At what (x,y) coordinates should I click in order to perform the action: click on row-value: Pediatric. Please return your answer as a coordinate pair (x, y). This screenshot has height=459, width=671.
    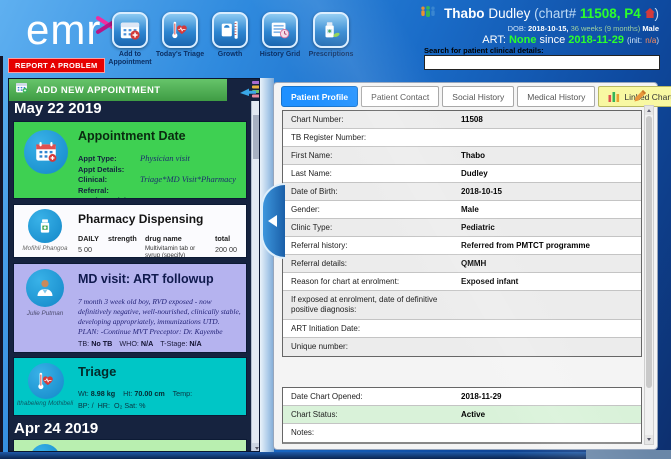
    Looking at the image, I should click on (478, 227).